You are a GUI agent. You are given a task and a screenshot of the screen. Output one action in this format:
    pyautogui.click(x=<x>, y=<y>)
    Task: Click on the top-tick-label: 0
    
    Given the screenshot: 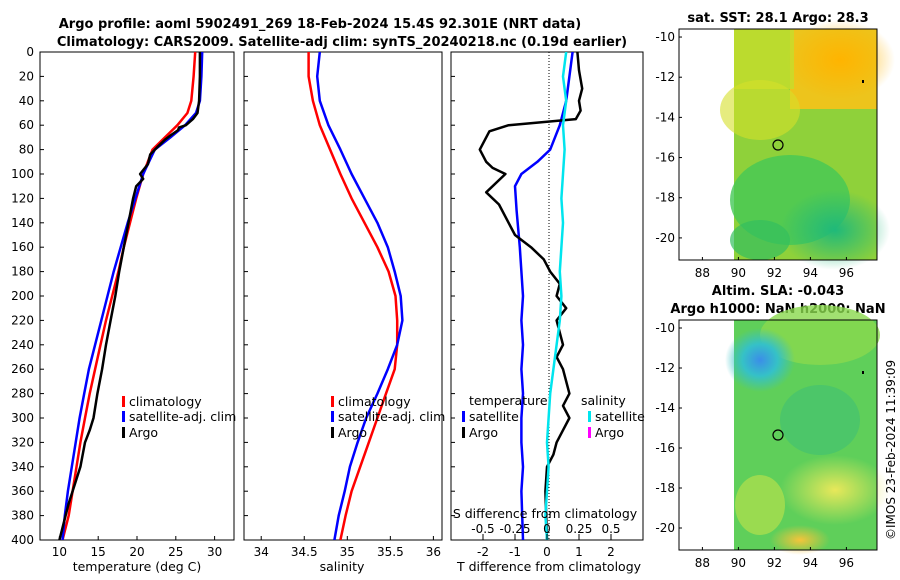 What is the action you would take?
    pyautogui.click(x=547, y=529)
    